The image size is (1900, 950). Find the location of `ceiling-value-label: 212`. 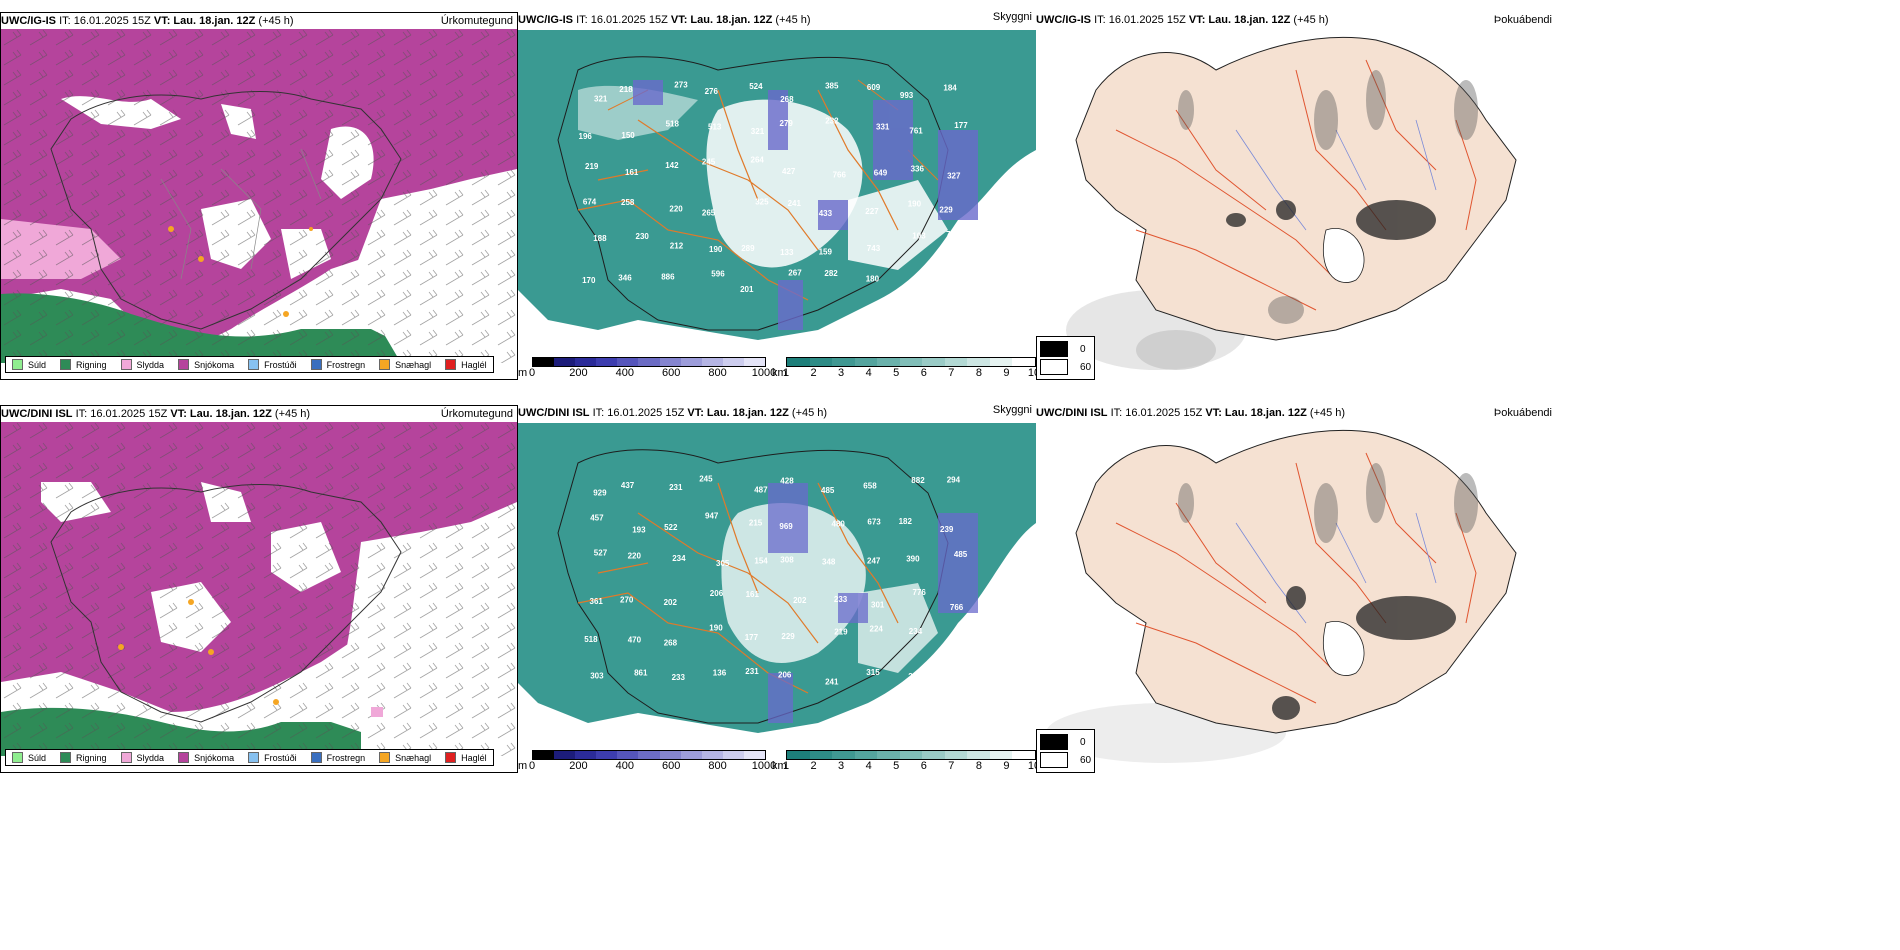

ceiling-value-label: 212 is located at coordinates (677, 246).